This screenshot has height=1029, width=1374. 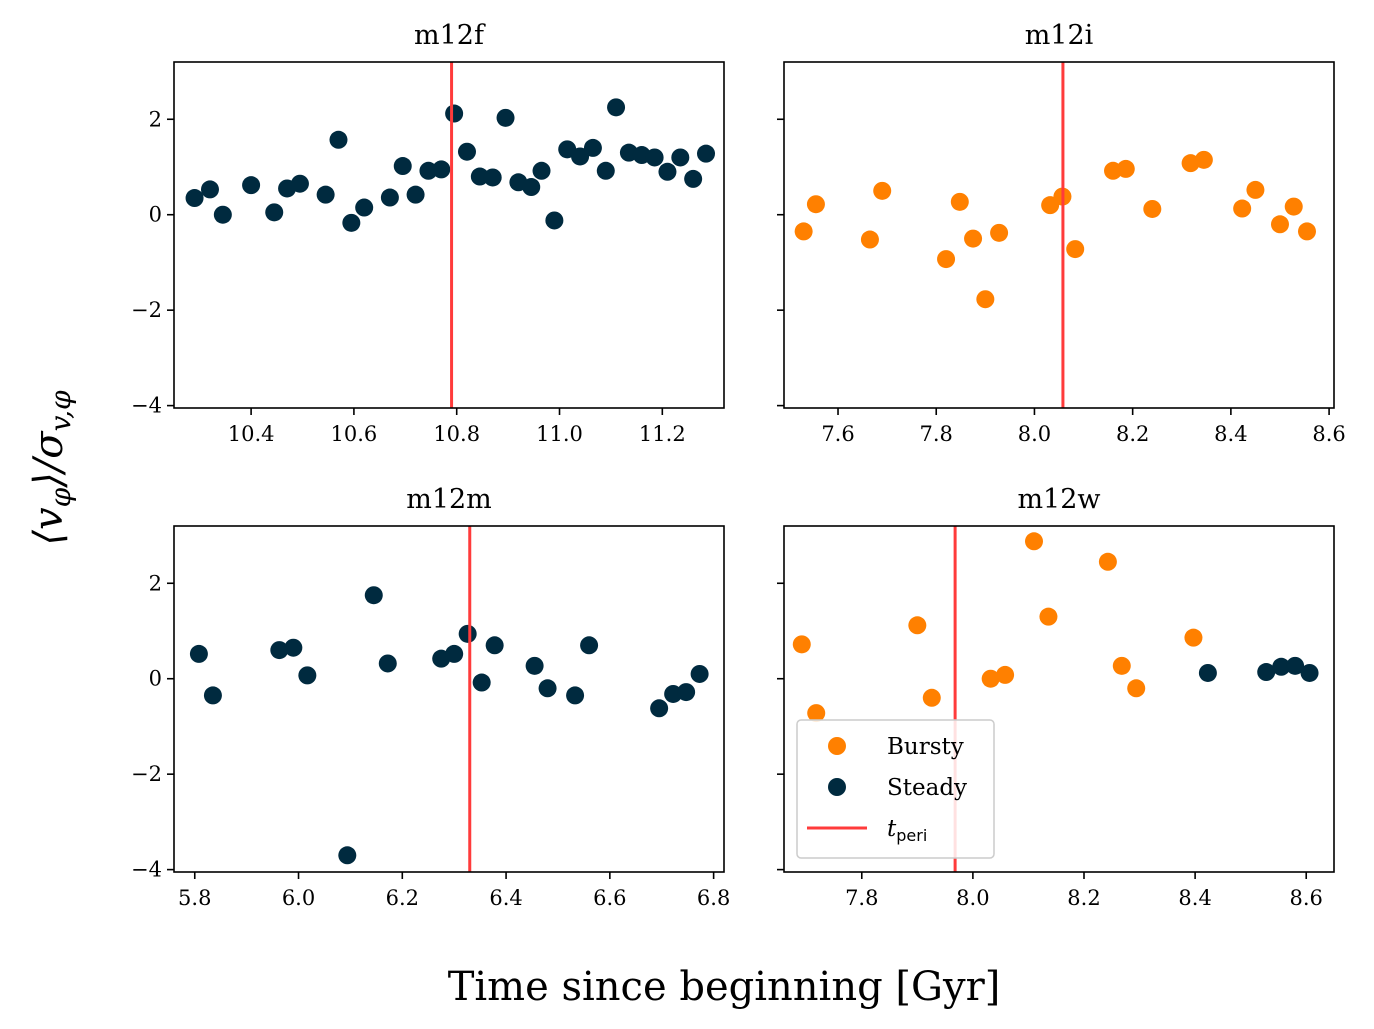 What do you see at coordinates (972, 898) in the screenshot?
I see `x-tick-label: 8.0` at bounding box center [972, 898].